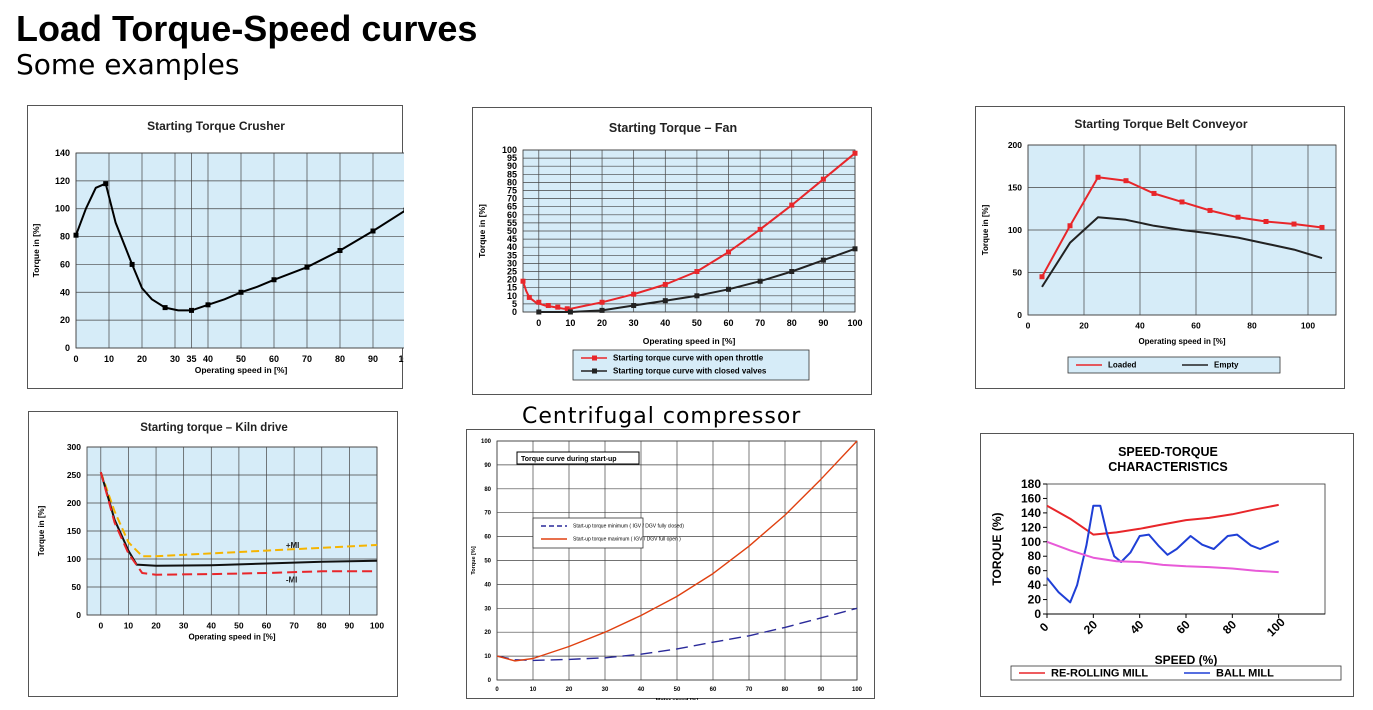  Describe the element at coordinates (74, 531) in the screenshot. I see `y-tick-label: 150` at that location.